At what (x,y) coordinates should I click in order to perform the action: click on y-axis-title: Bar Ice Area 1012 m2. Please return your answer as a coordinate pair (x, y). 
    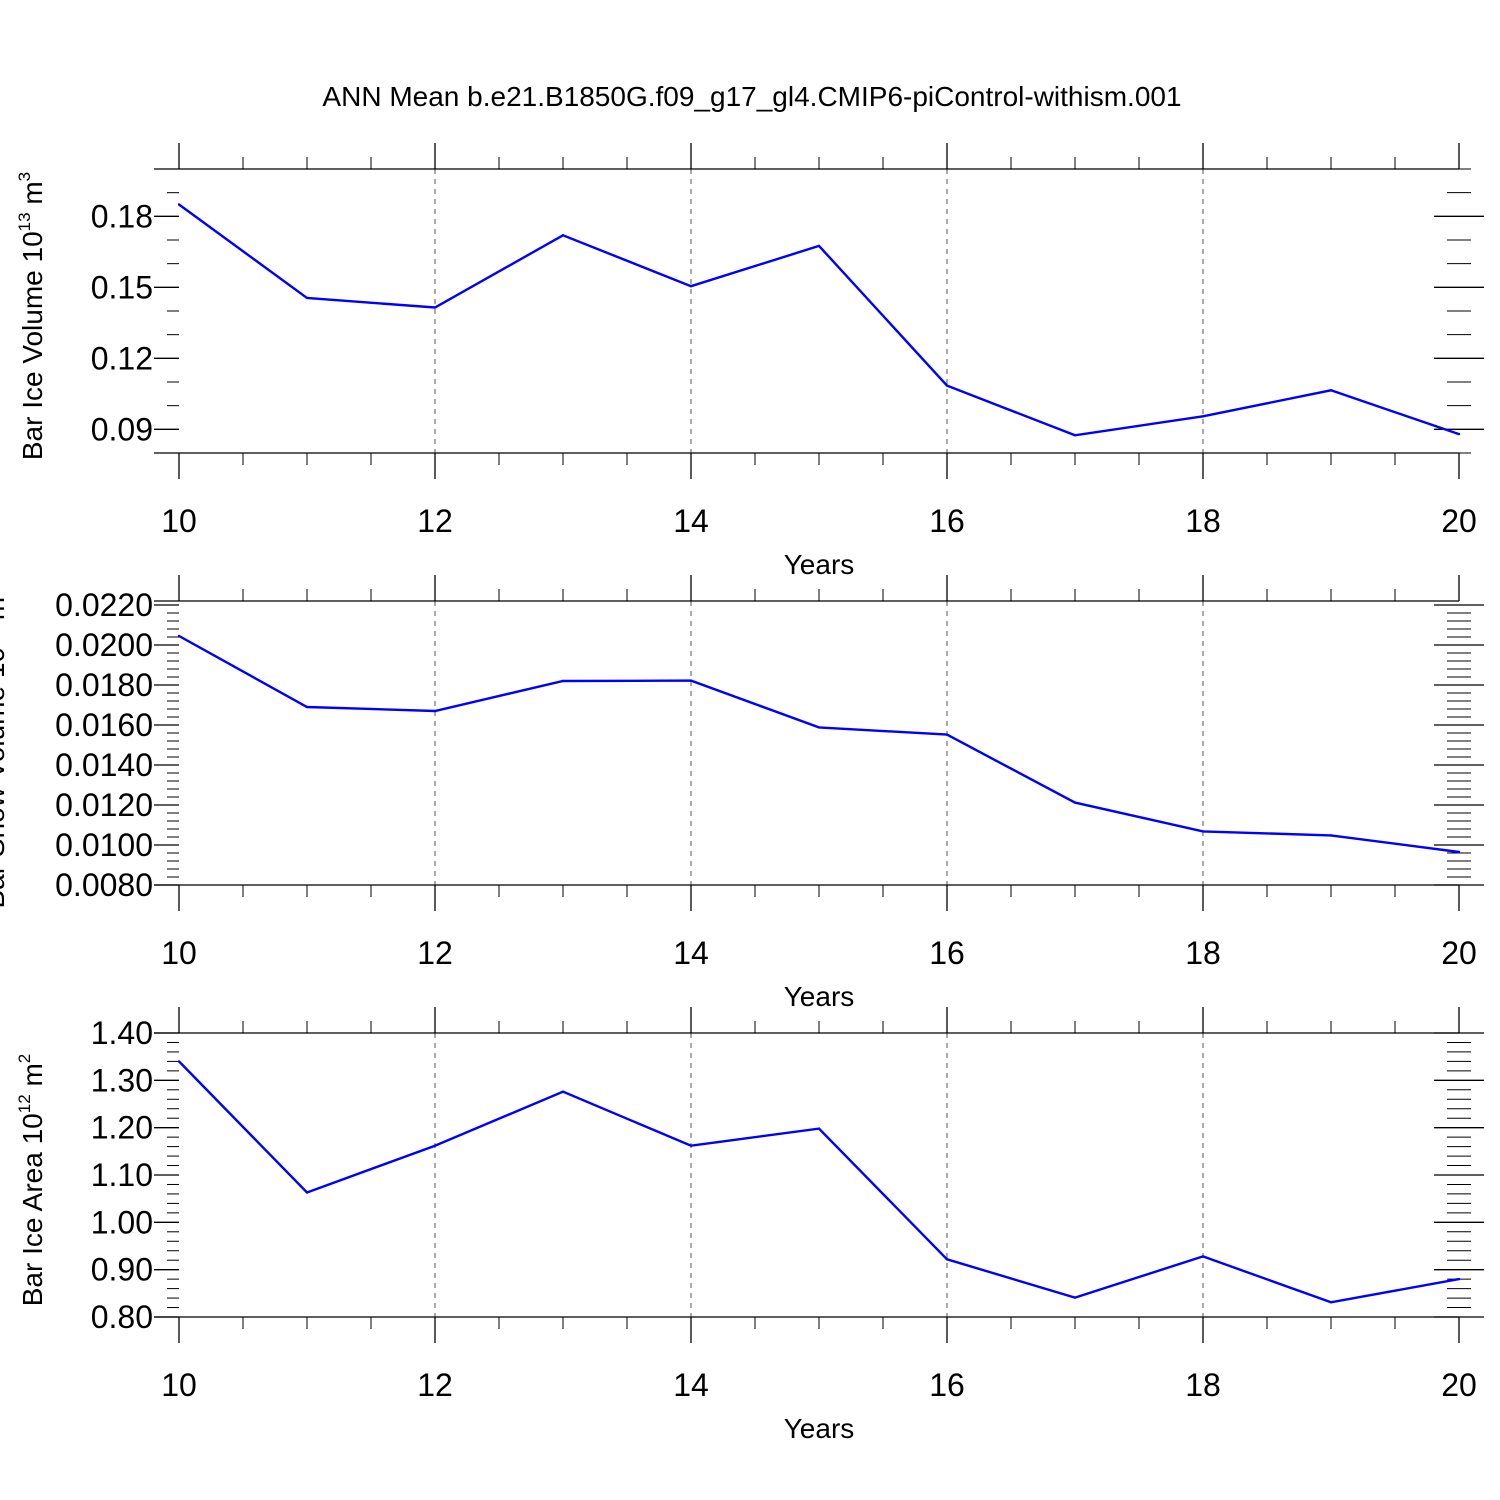
    Looking at the image, I should click on (31, 1180).